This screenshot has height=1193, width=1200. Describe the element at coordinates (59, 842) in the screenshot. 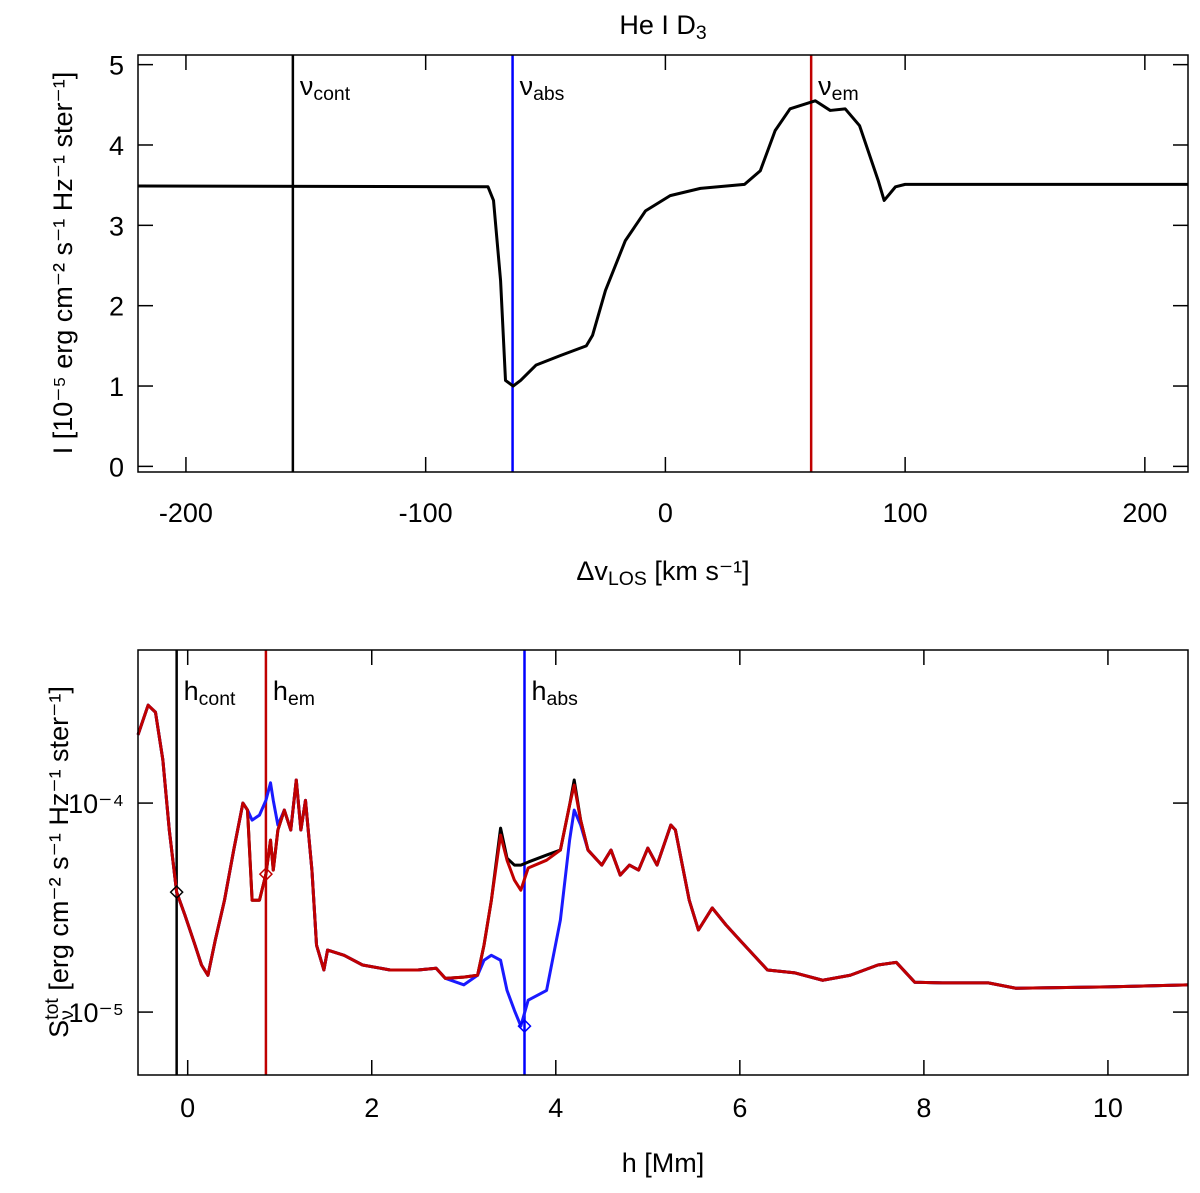

I see `y-axis-label-part: [erg cm⁻² s⁻¹ Hz⁻¹ ster⁻¹]` at that location.